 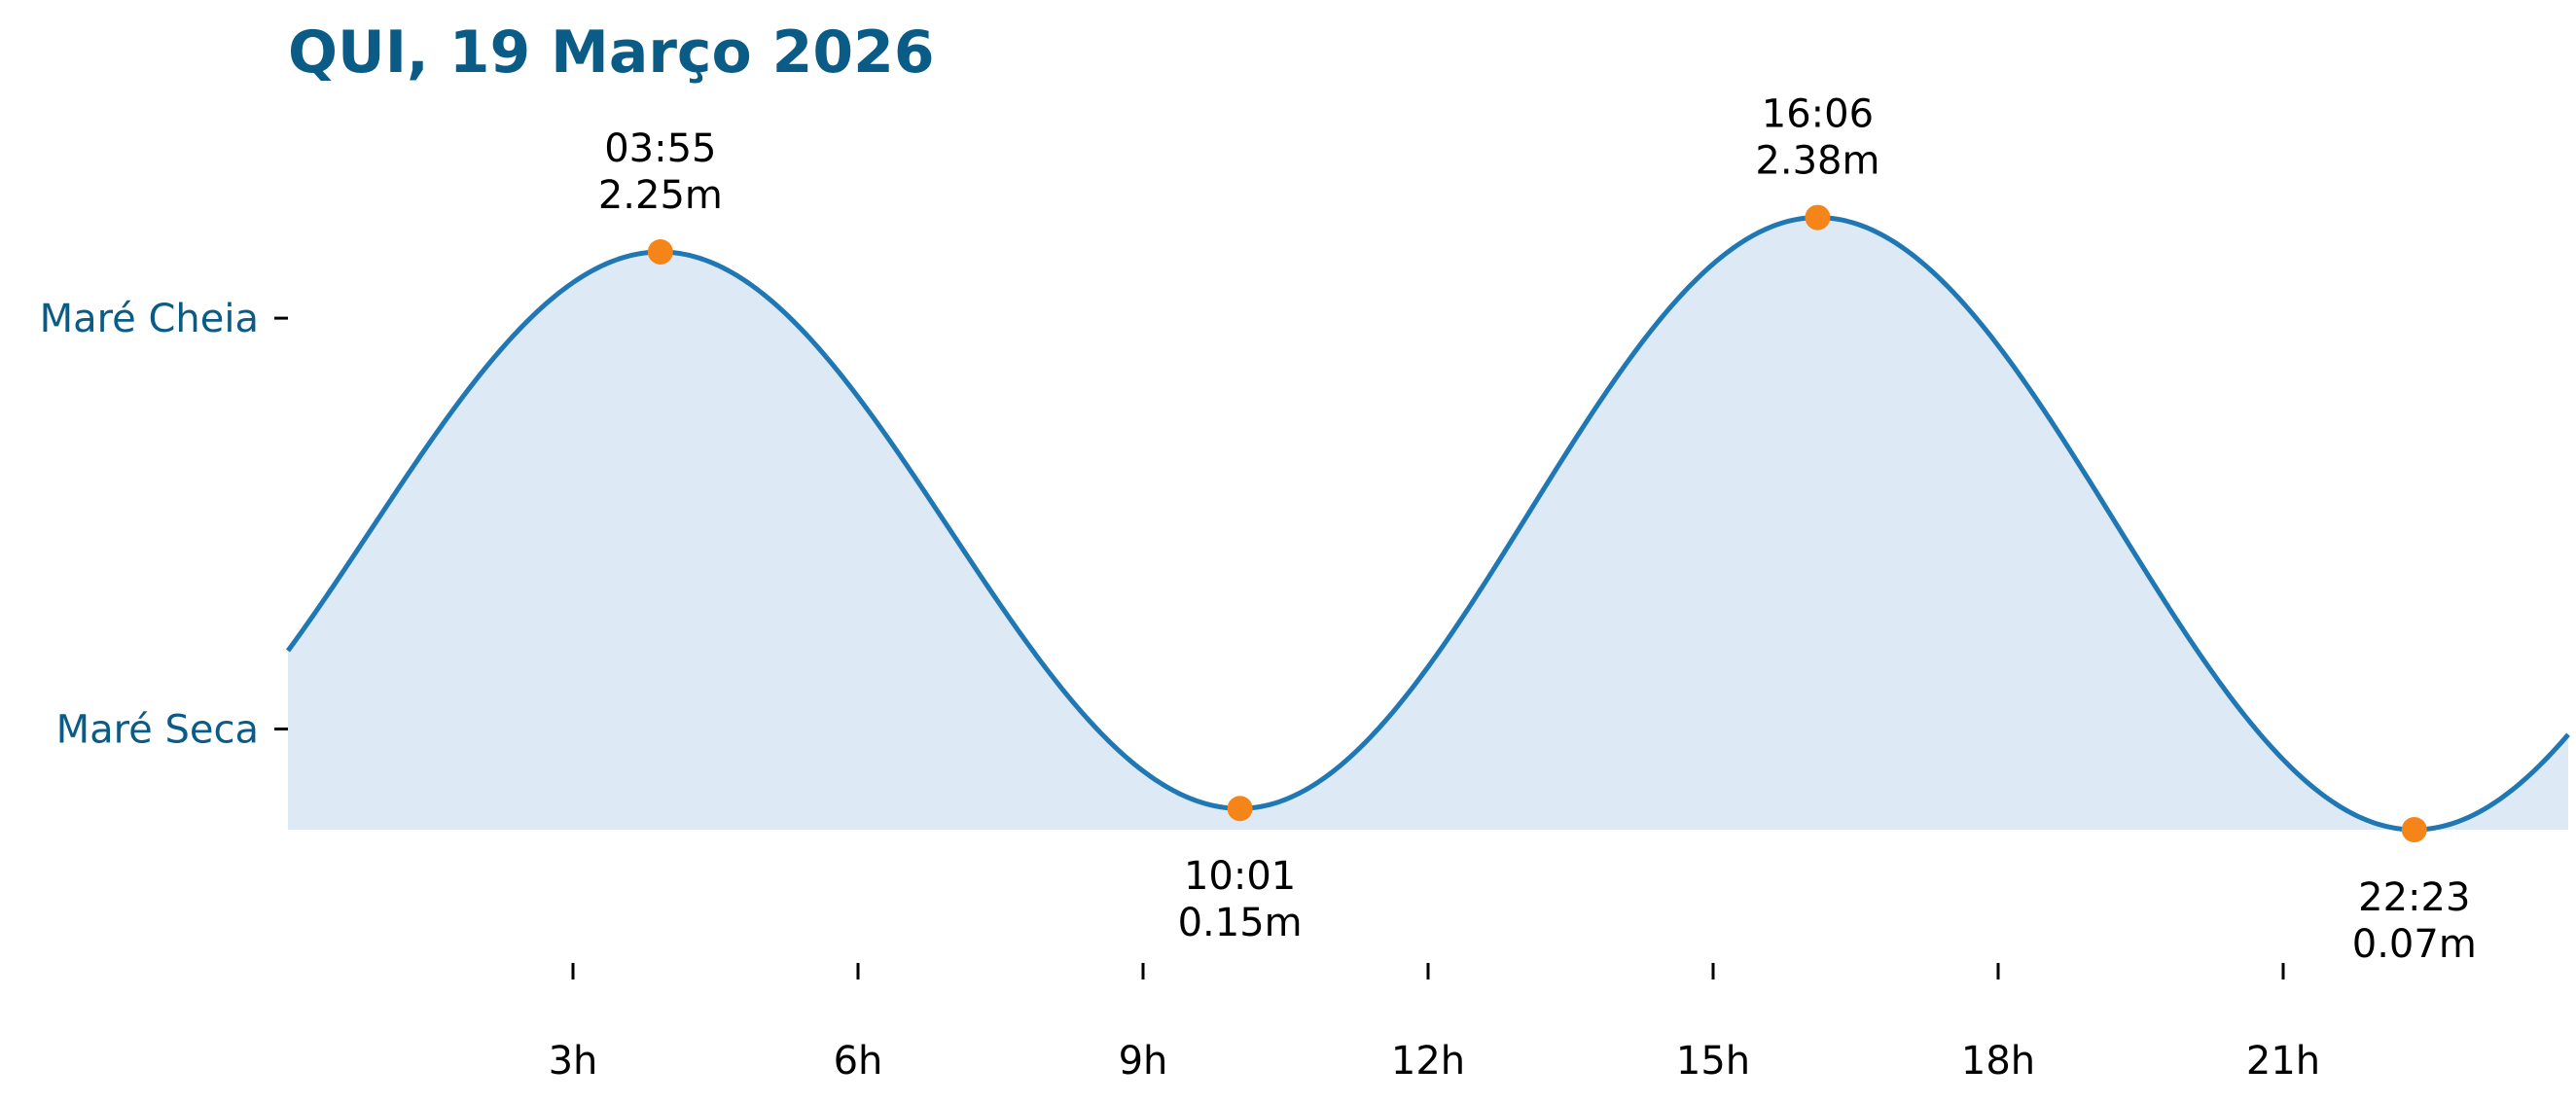 I want to click on y-axis: Maré Cheia Maré Seca, so click(x=164, y=524).